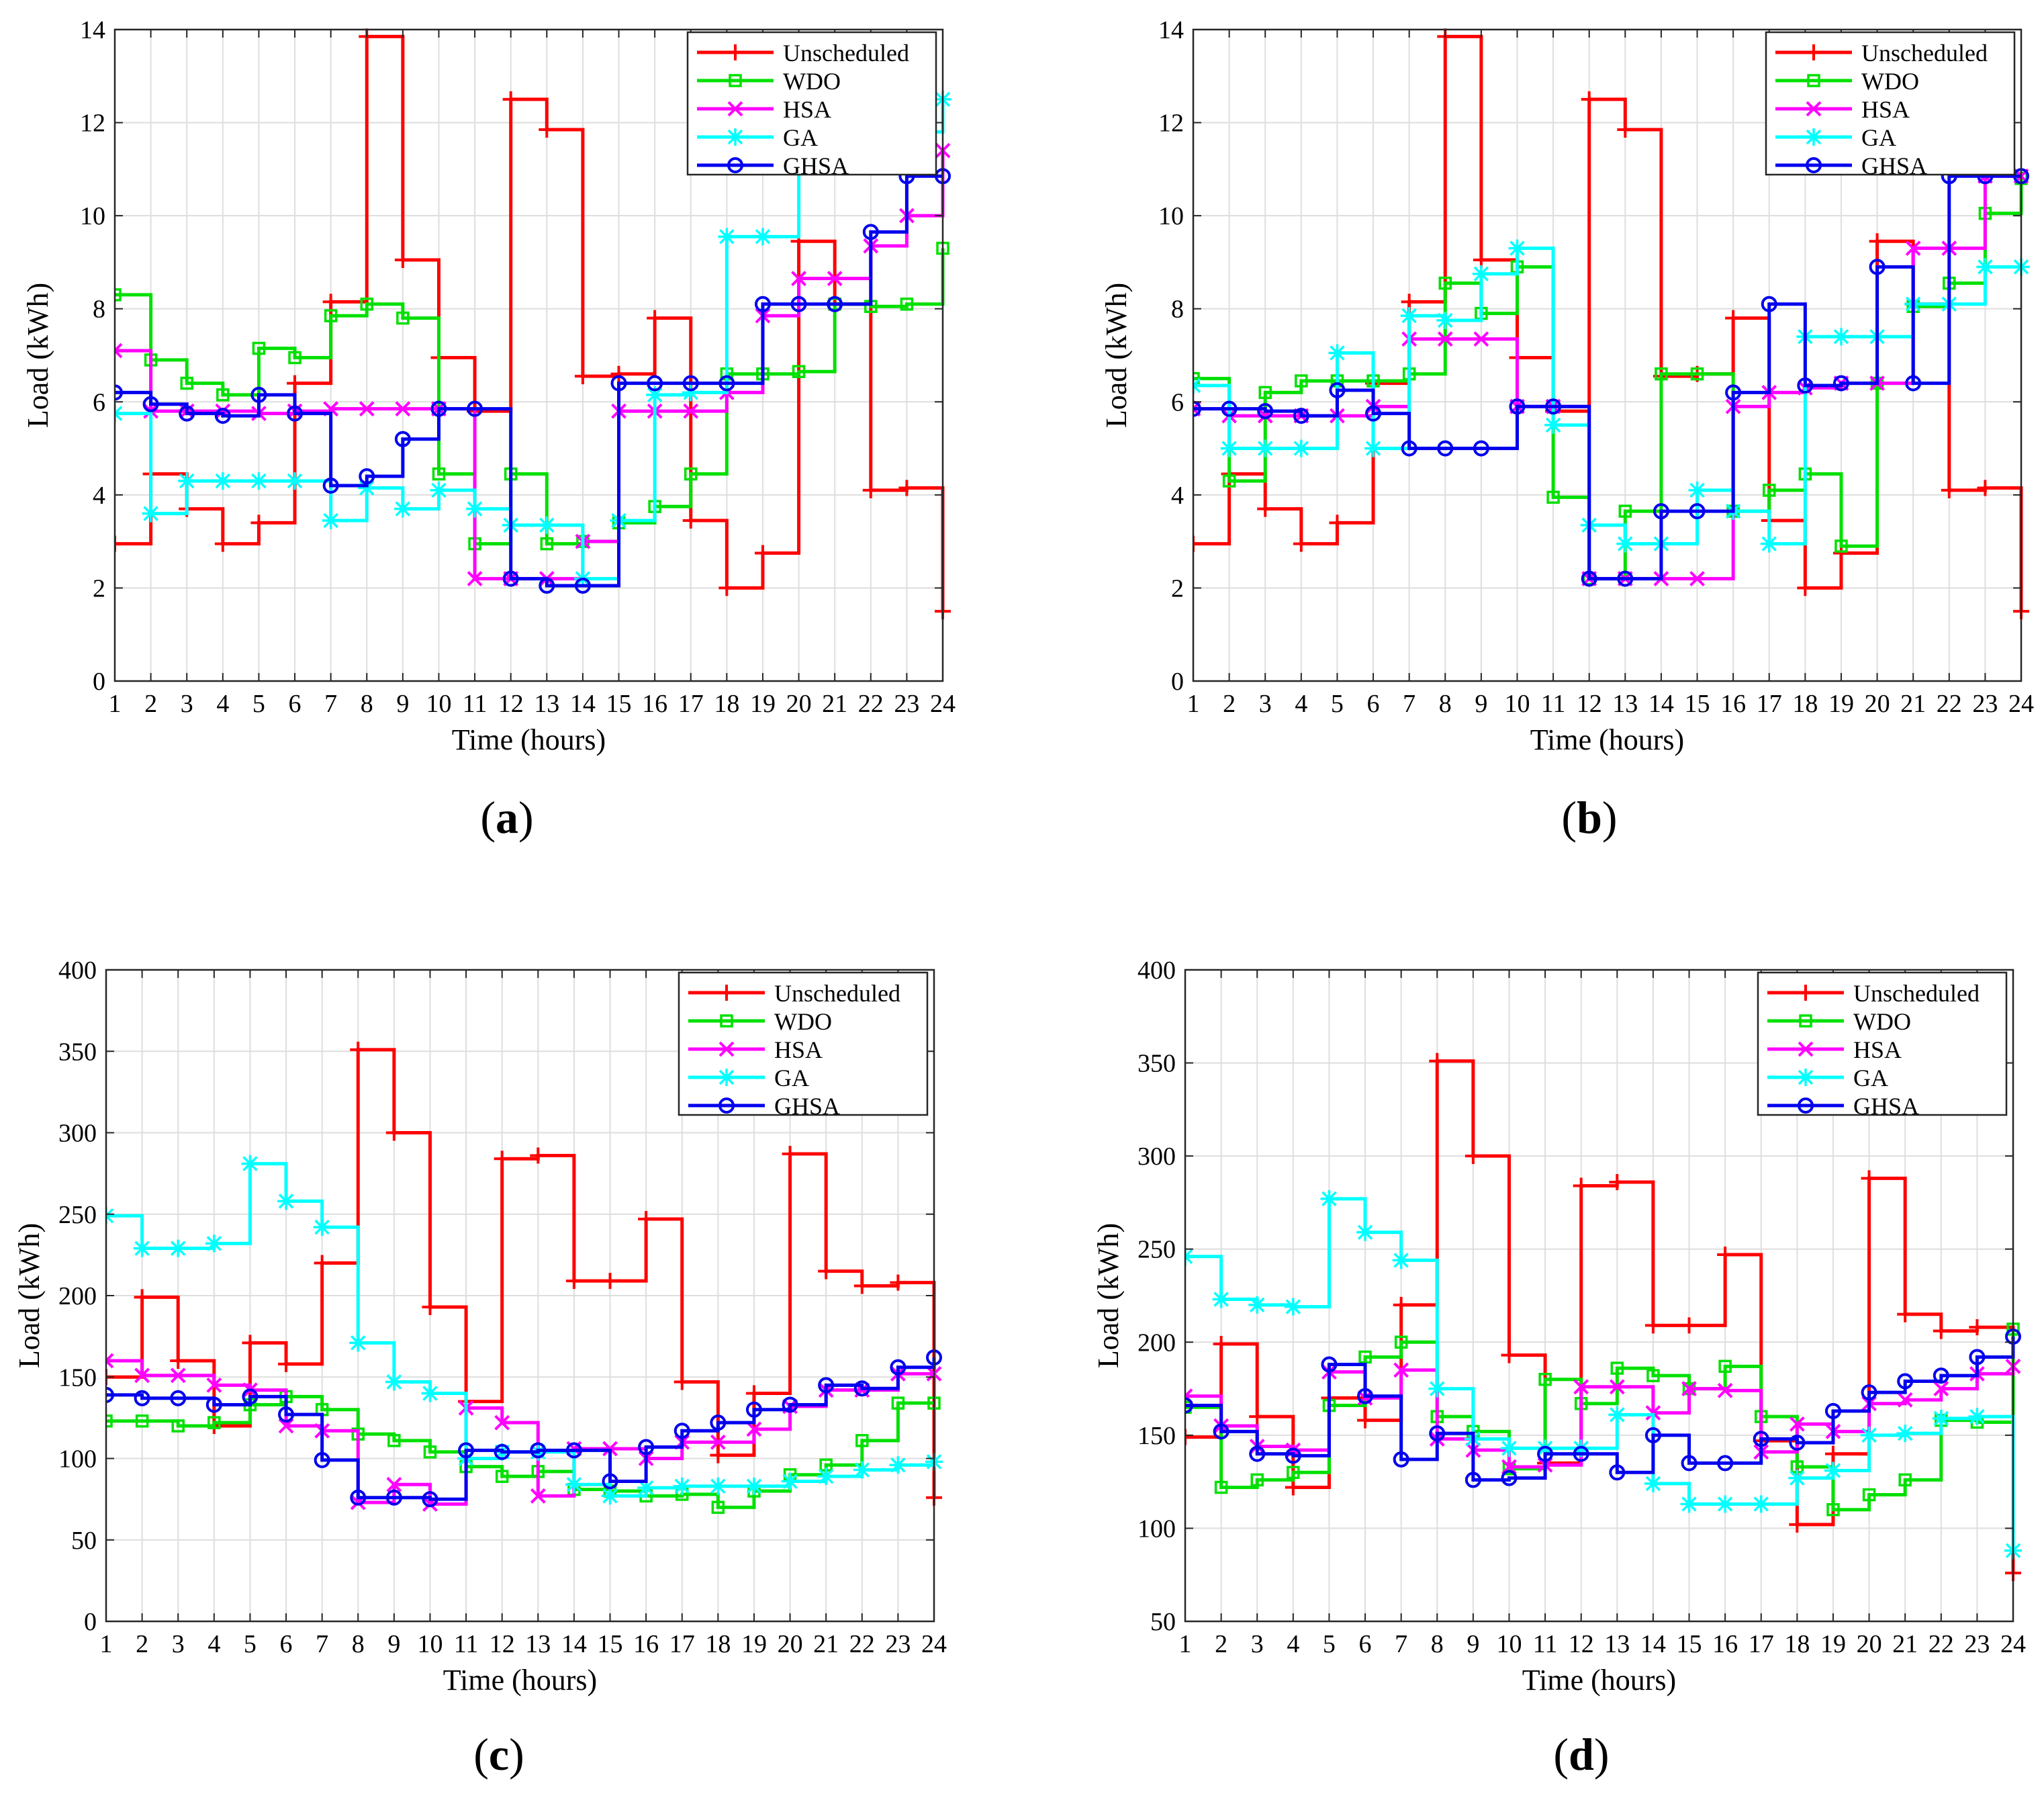 The height and width of the screenshot is (1798, 2044). Describe the element at coordinates (1185, 1644) in the screenshot. I see `x-tick-label: 1` at that location.